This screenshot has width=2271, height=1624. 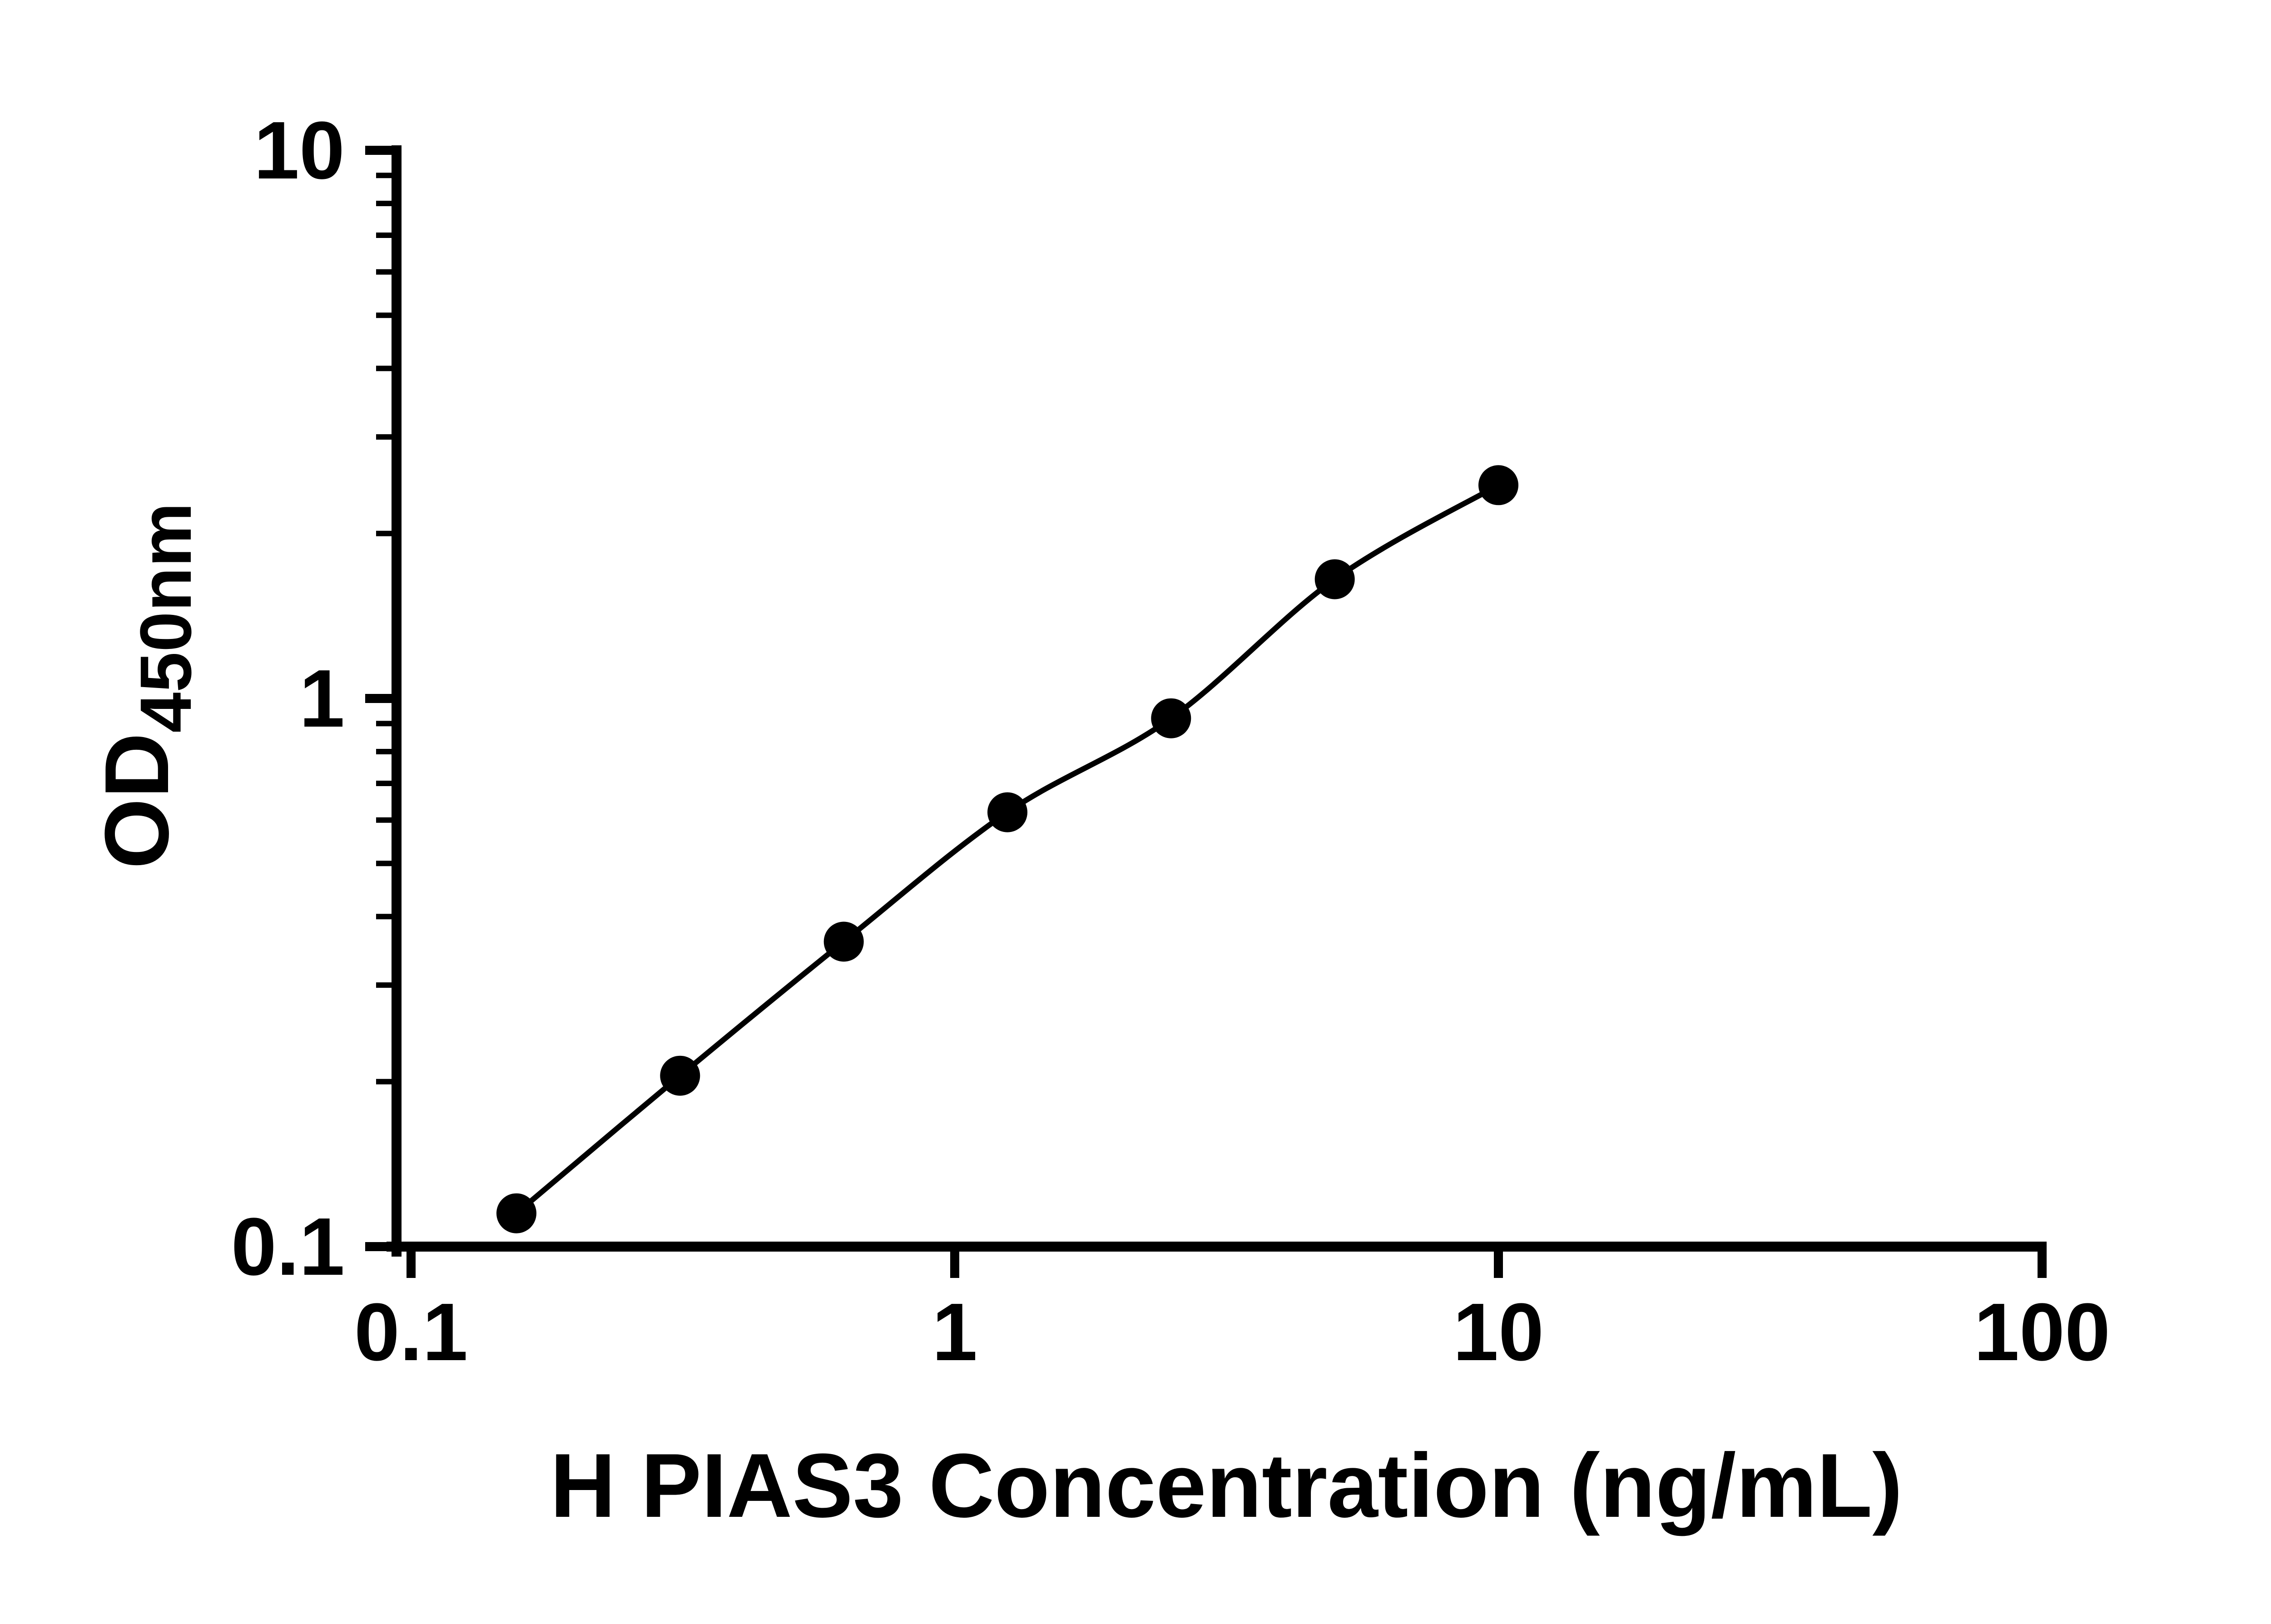 I want to click on x-axis-tick-label: 100, so click(x=2042, y=1332).